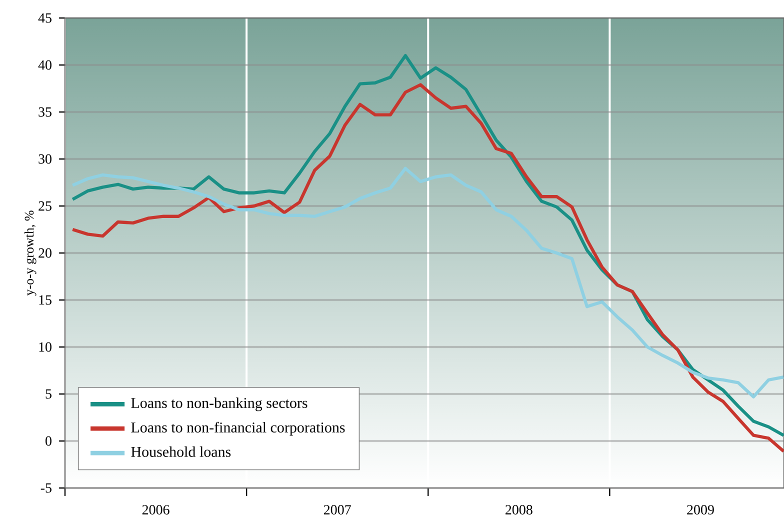  What do you see at coordinates (45, 253) in the screenshot?
I see `y-tick-label: 20` at bounding box center [45, 253].